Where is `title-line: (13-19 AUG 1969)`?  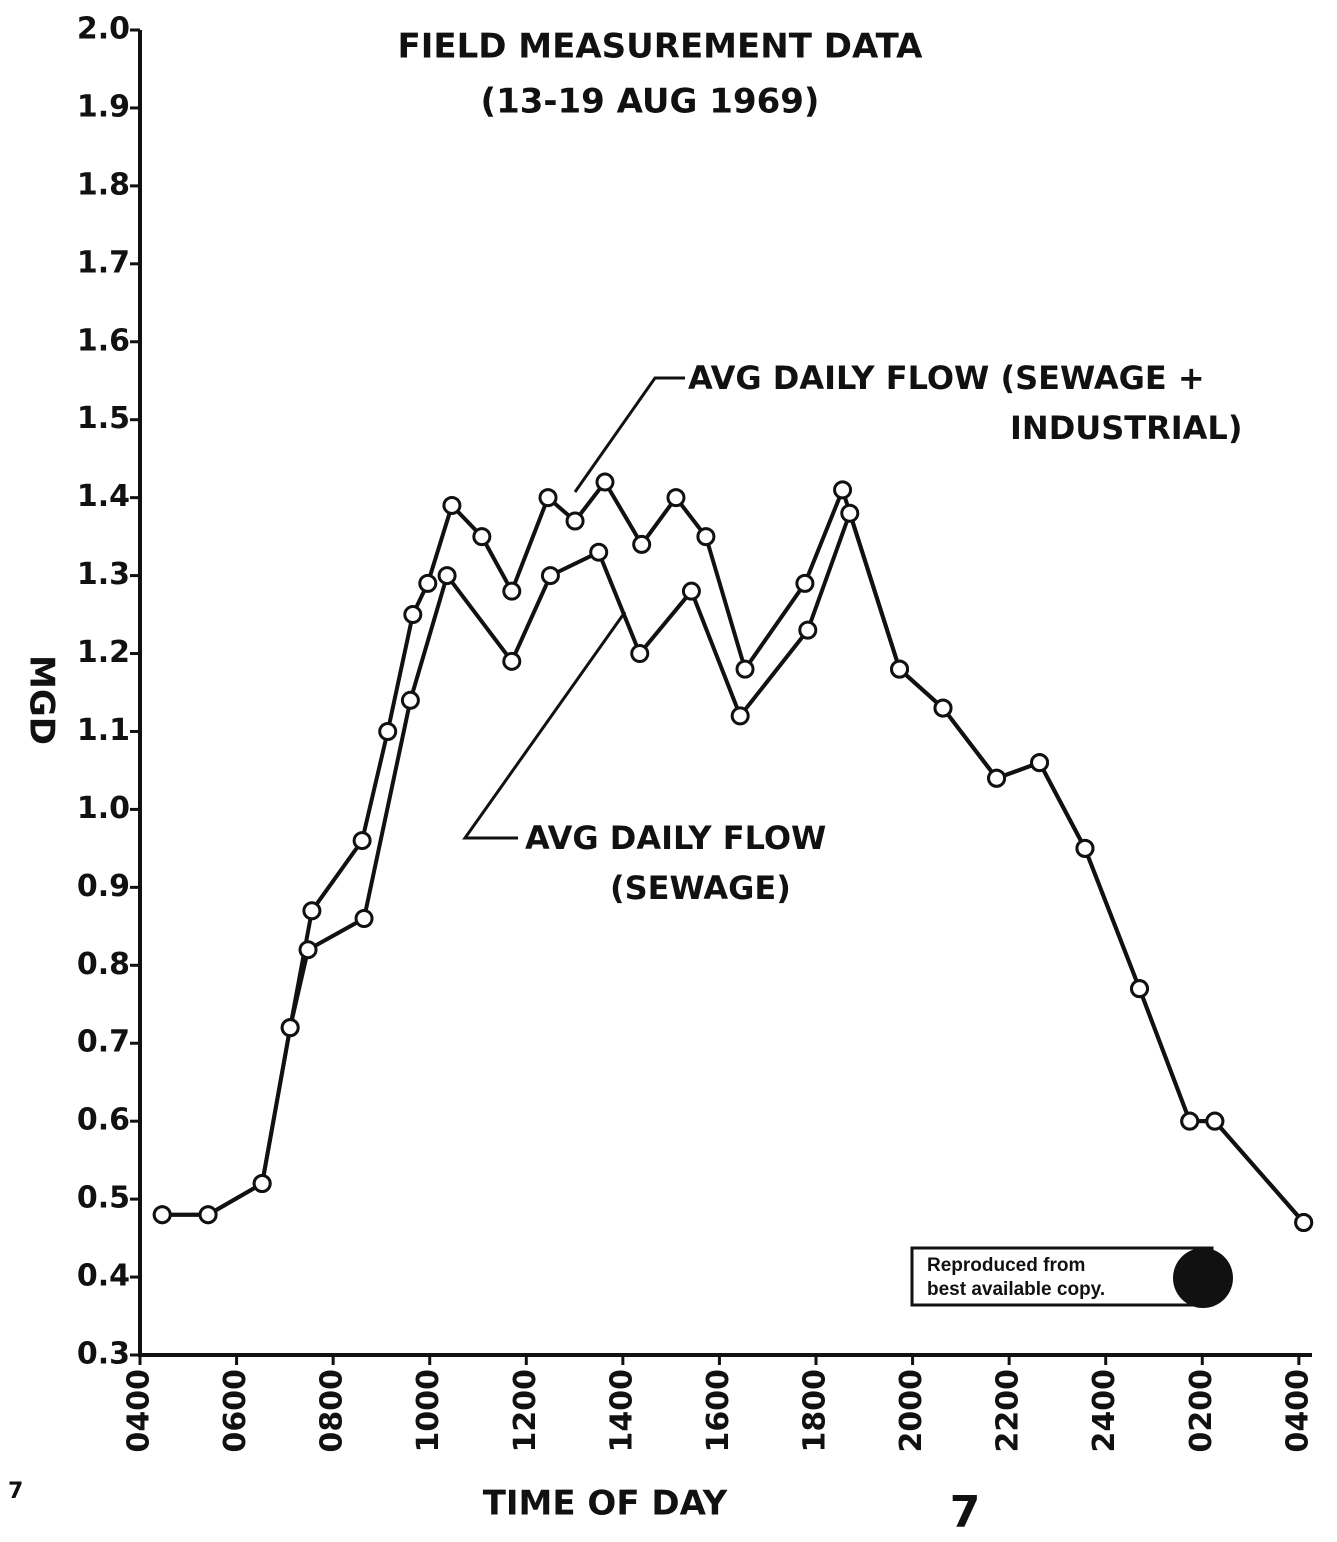
title-line: (13-19 AUG 1969) is located at coordinates (650, 102).